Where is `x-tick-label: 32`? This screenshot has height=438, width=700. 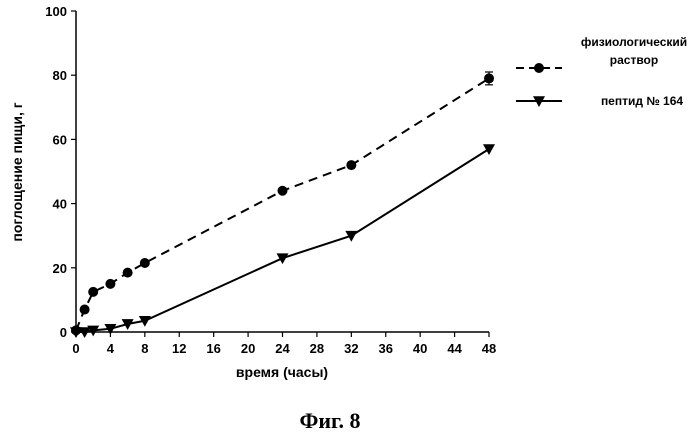 x-tick-label: 32 is located at coordinates (351, 348).